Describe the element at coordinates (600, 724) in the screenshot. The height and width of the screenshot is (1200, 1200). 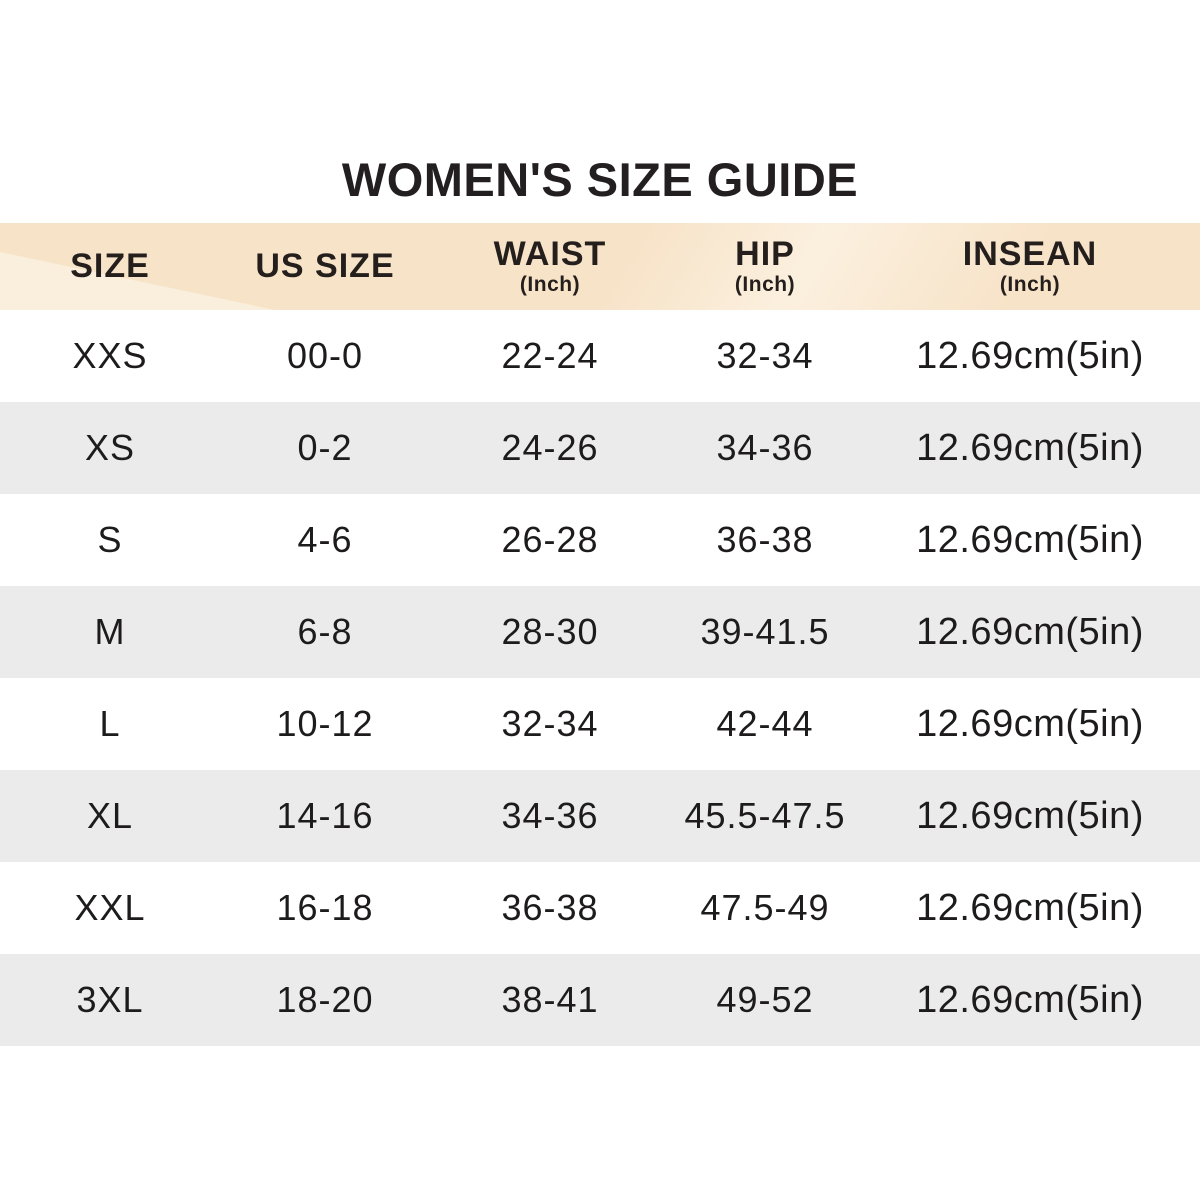
I see `table-row-l: L 10-12 32-34 42-44 12.69cm(5in)` at that location.